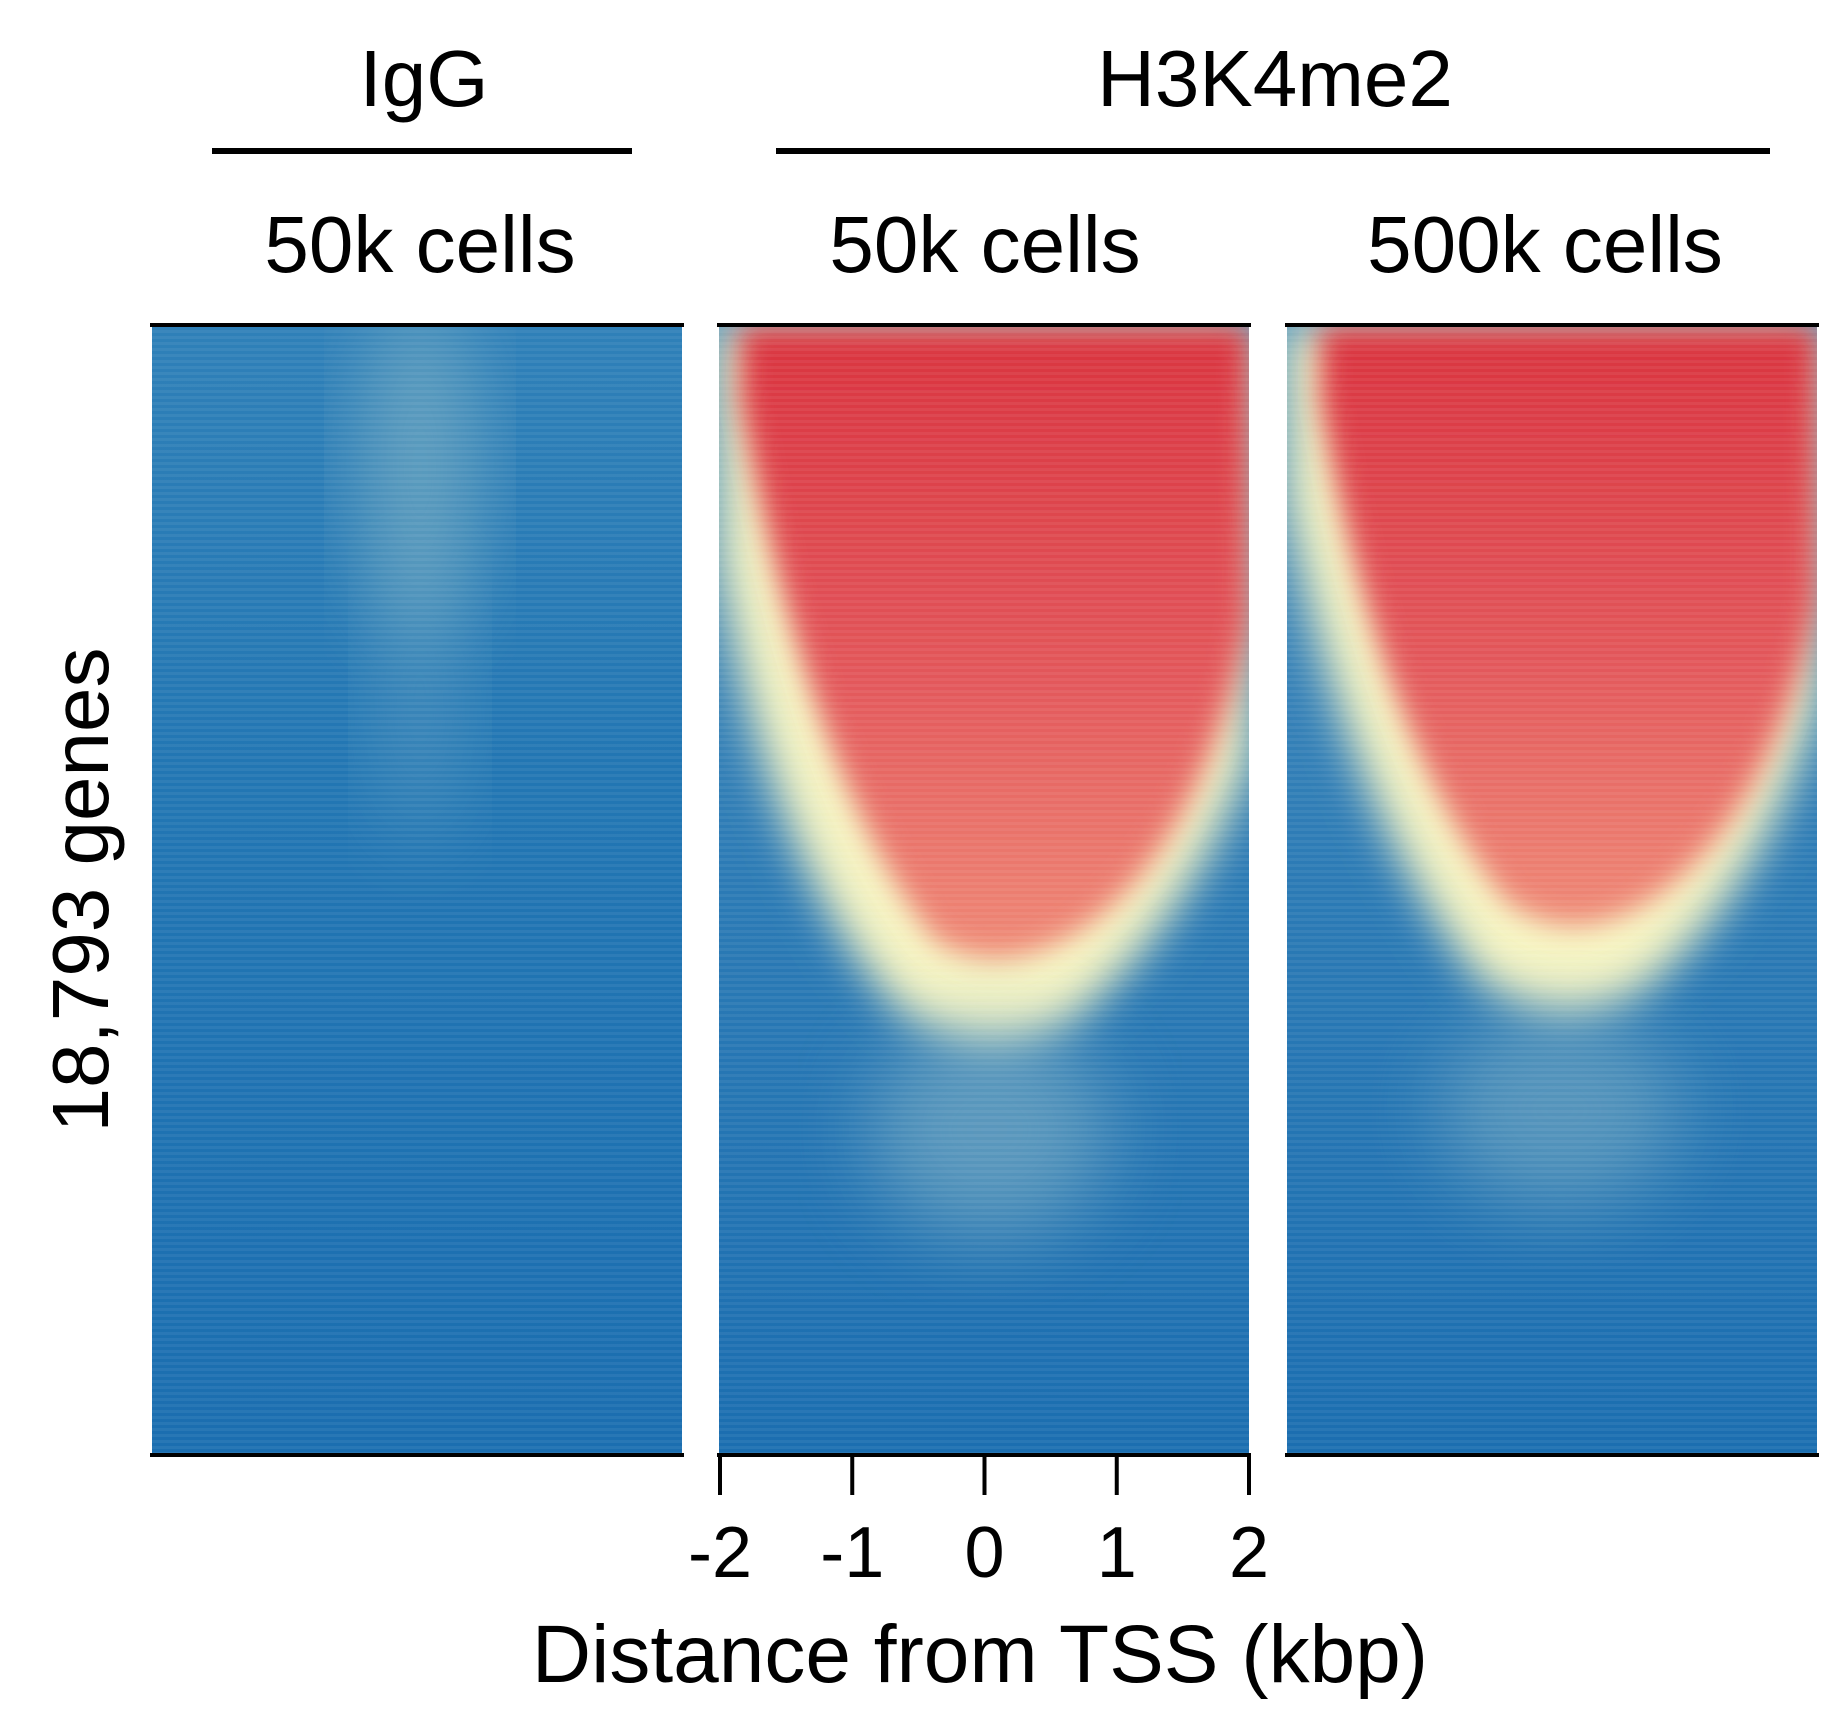 The height and width of the screenshot is (1721, 1832). I want to click on panel-label-h3k4me2-50k: 50k cells, so click(984, 244).